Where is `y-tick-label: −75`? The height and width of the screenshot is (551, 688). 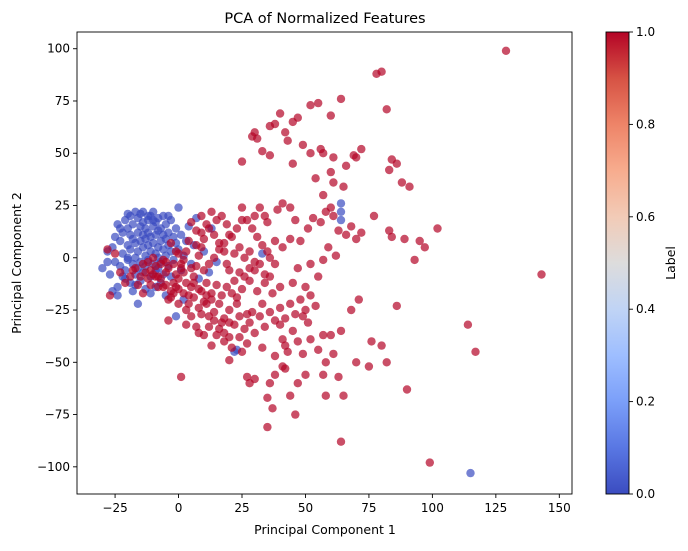
y-tick-label: −75 is located at coordinates (57, 415).